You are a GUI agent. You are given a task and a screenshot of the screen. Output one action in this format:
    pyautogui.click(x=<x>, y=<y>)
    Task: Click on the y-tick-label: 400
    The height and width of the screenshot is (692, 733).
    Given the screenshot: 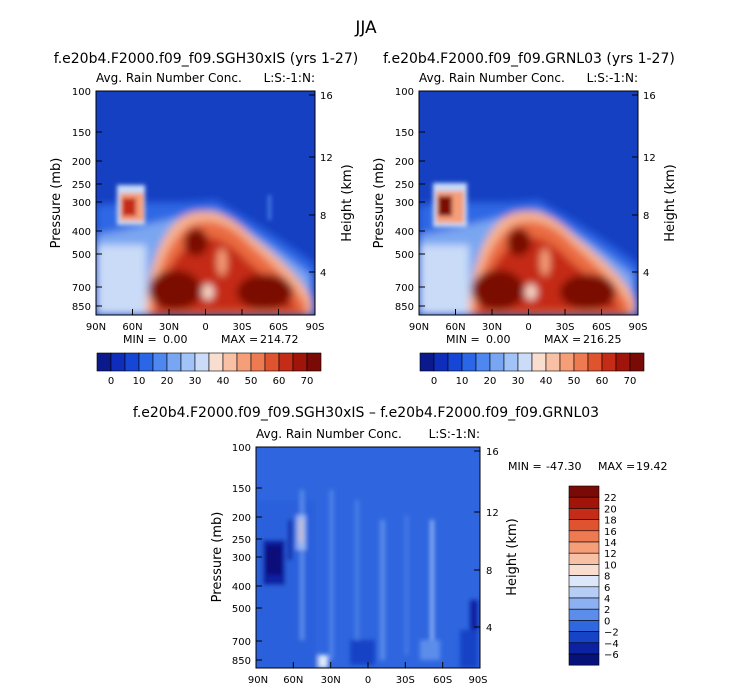 What is the action you would take?
    pyautogui.click(x=404, y=232)
    